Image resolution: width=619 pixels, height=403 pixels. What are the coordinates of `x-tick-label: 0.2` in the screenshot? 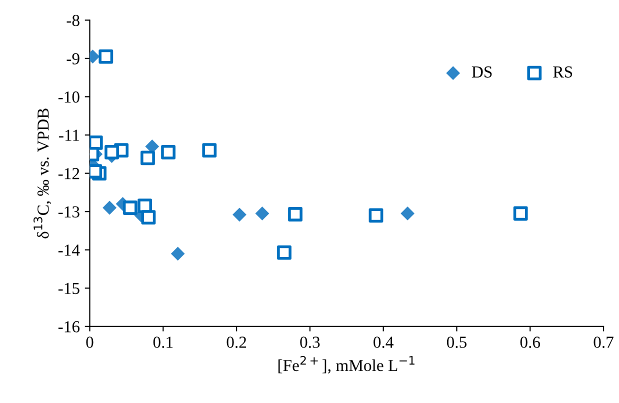 It's located at (236, 342).